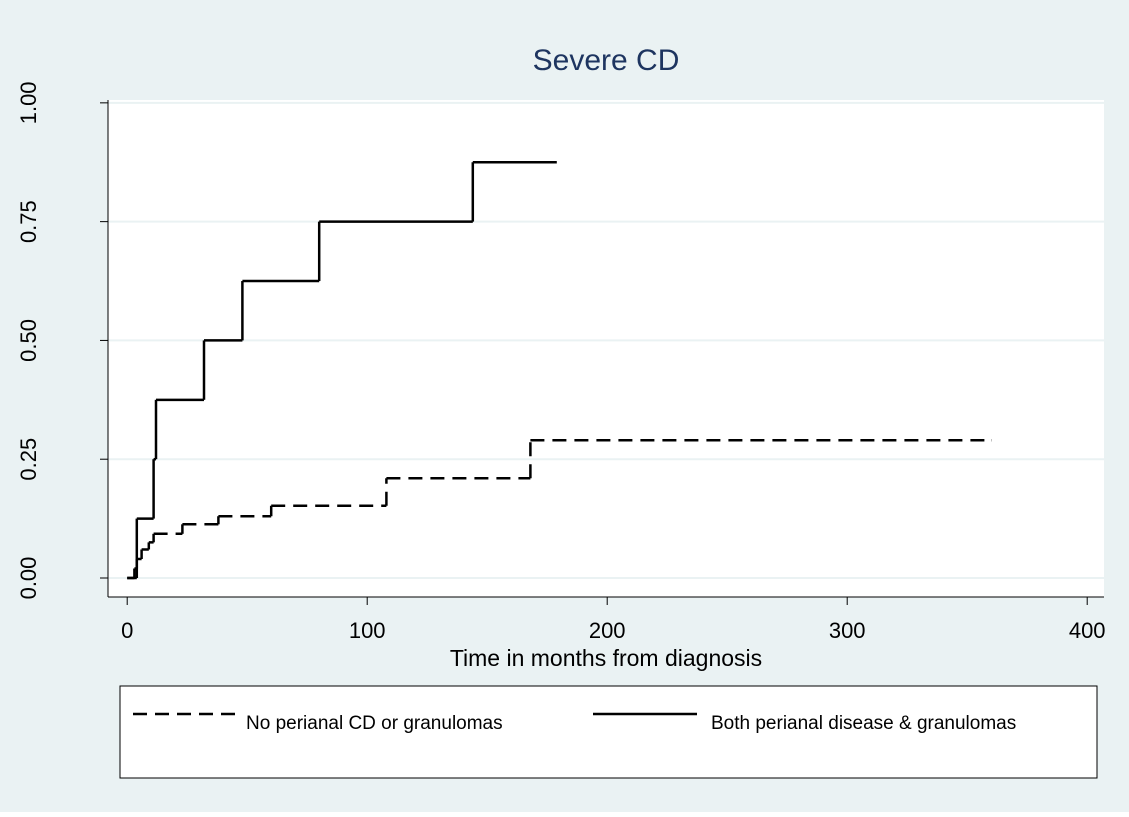 The width and height of the screenshot is (1129, 817). I want to click on chart-title: Severe CD, so click(606, 60).